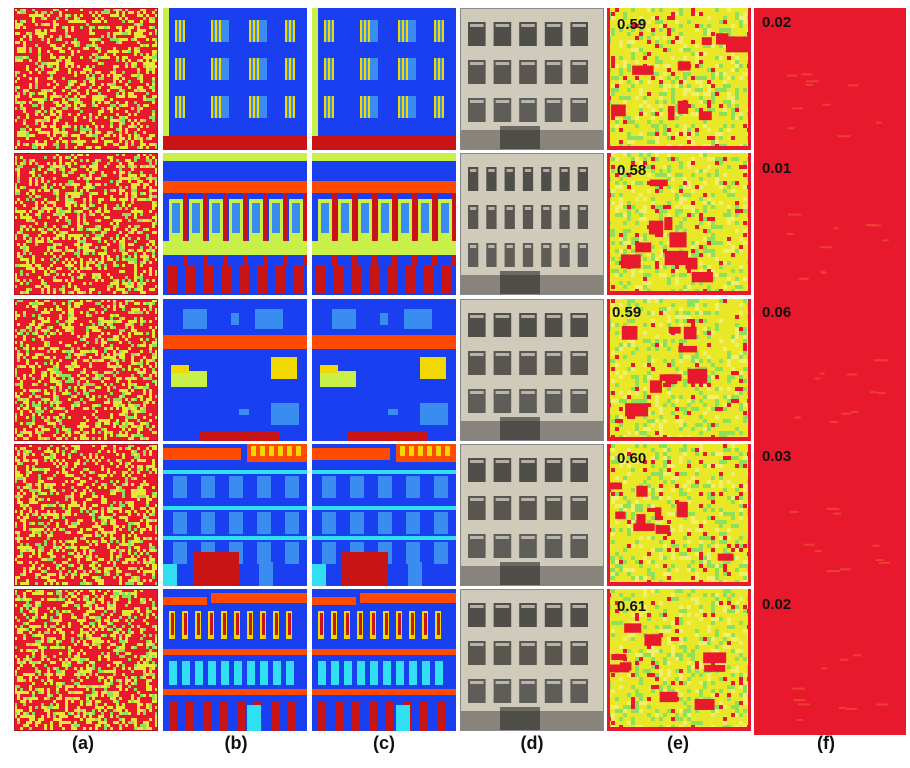 The height and width of the screenshot is (768, 910). Describe the element at coordinates (632, 458) in the screenshot. I see `score-e-row-4: 0.60` at that location.